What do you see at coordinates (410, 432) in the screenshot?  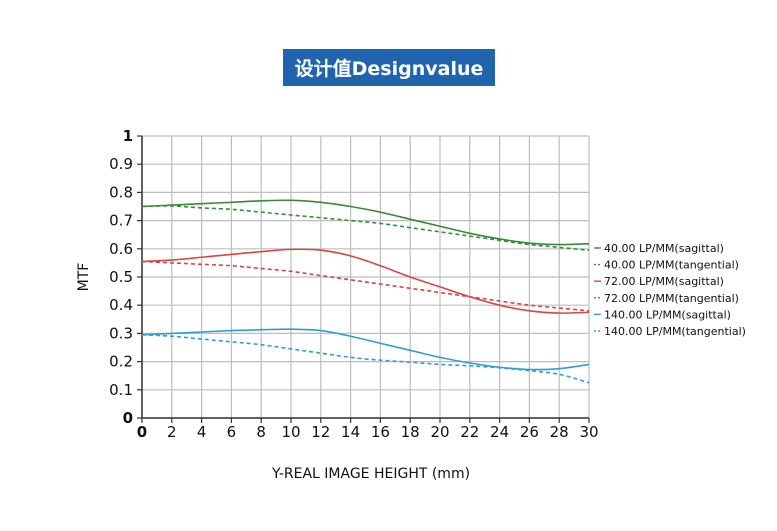 I see `x-tick-label: 18` at bounding box center [410, 432].